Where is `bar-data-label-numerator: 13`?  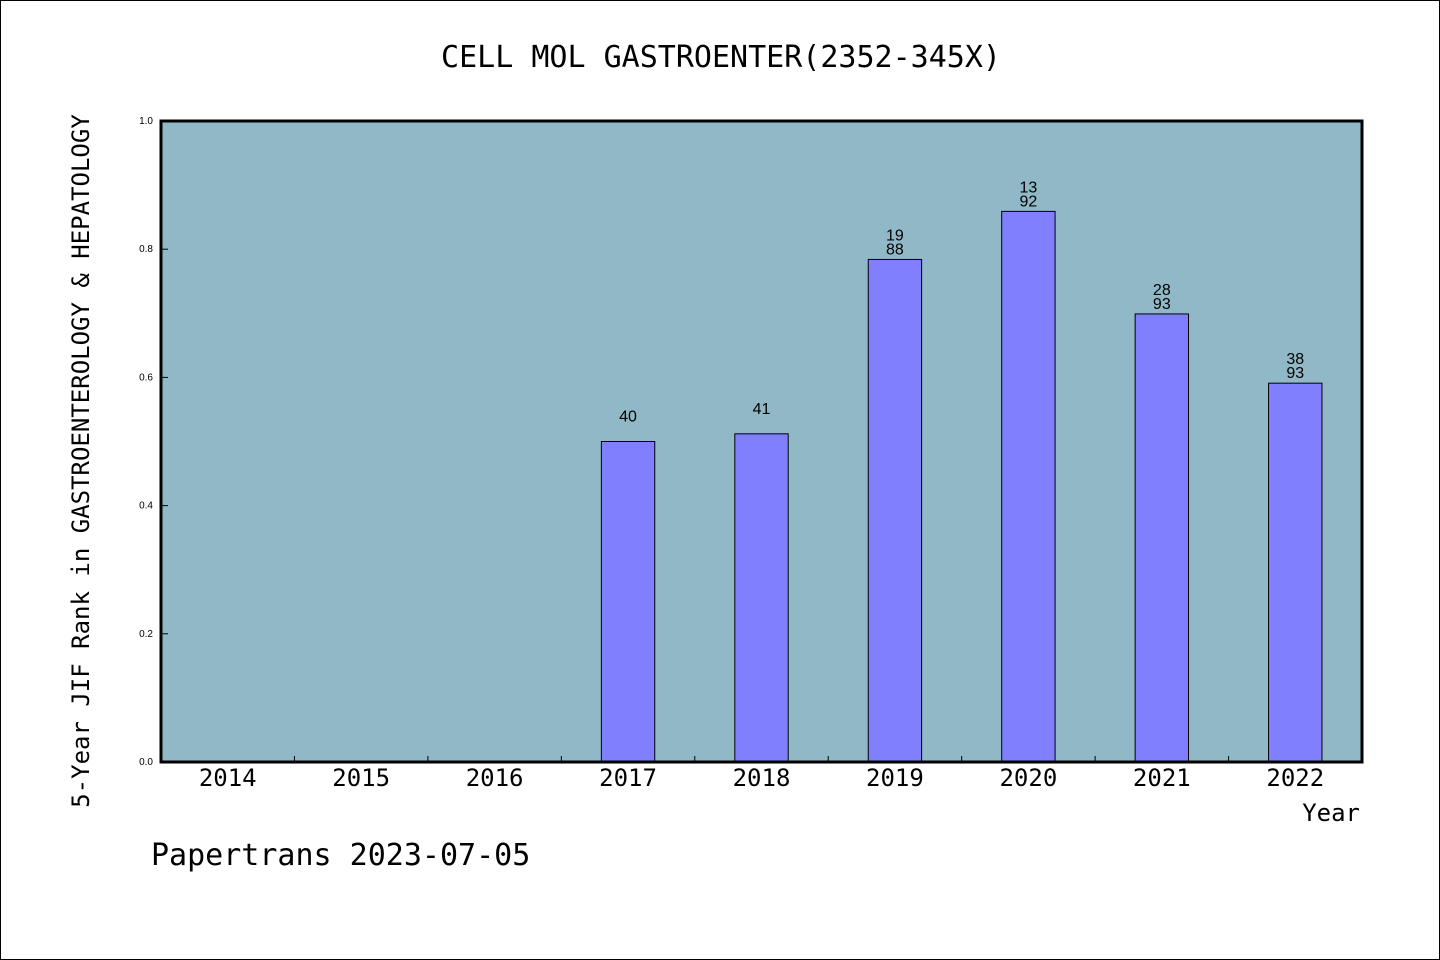
bar-data-label-numerator: 13 is located at coordinates (1028, 187).